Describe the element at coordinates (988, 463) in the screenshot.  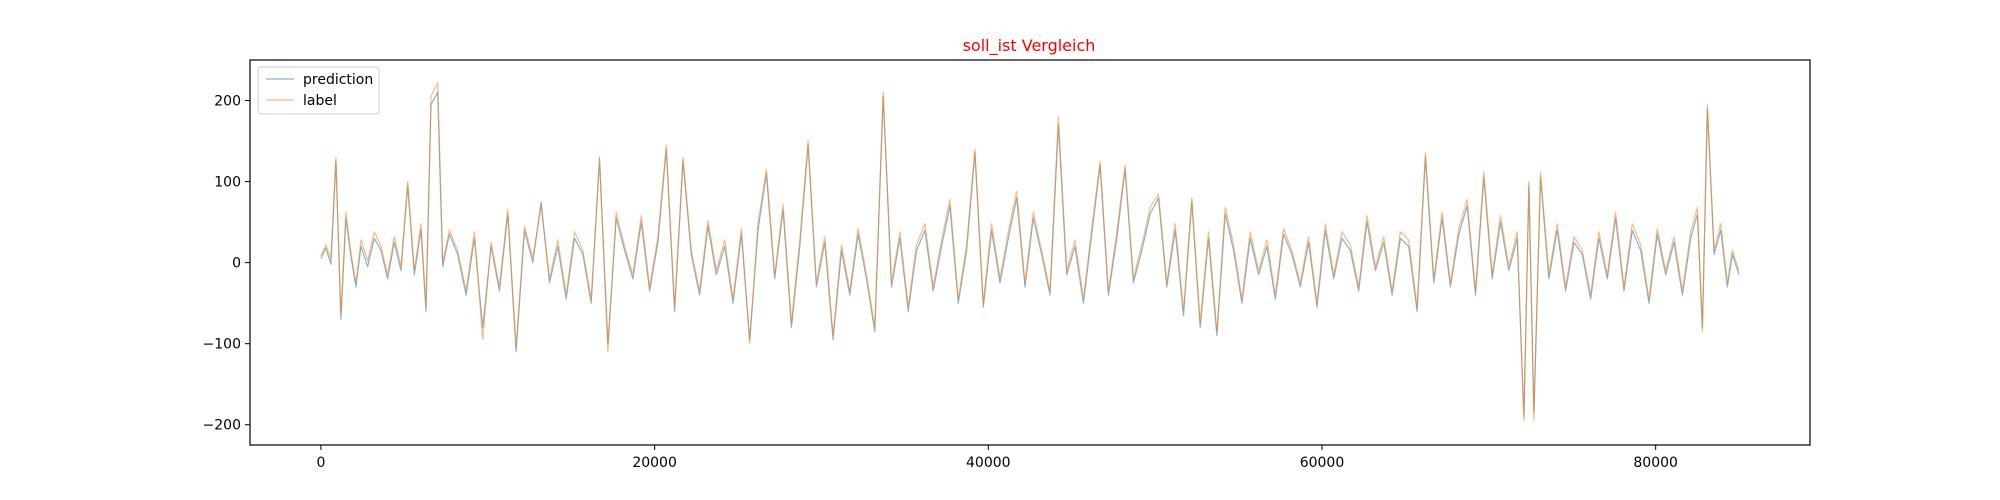
I see `x-tick-label: 40000` at that location.